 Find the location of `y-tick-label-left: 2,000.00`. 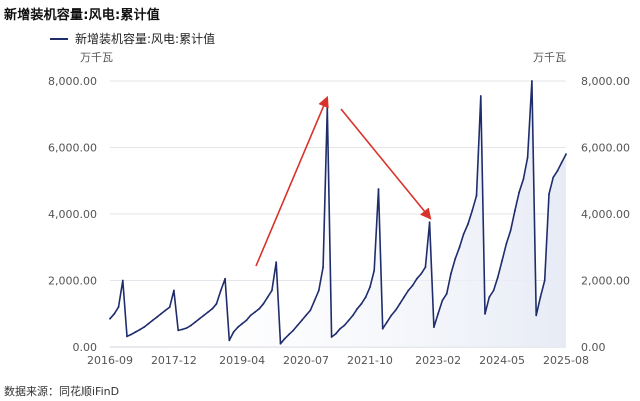

y-tick-label-left: 2,000.00 is located at coordinates (72, 281).